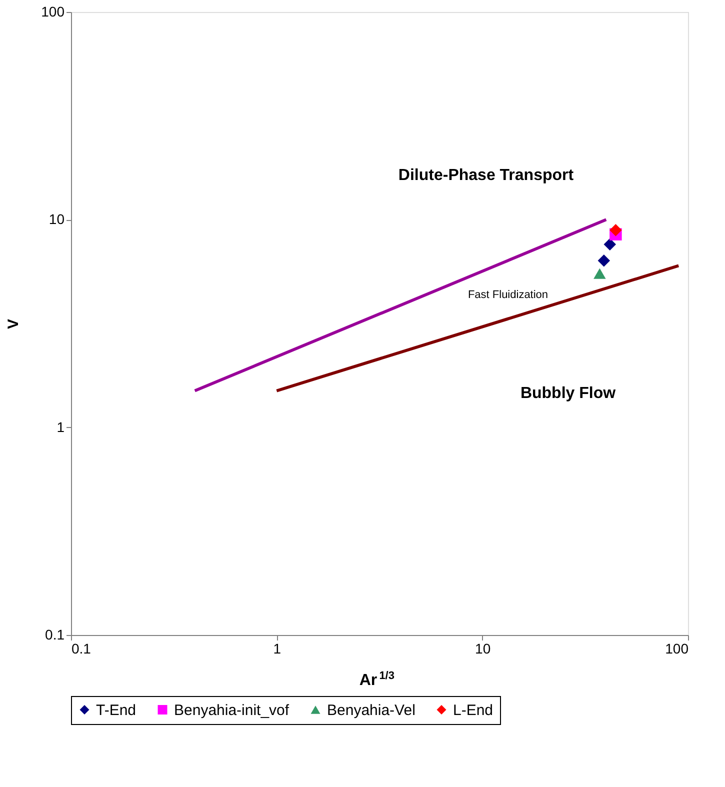 The height and width of the screenshot is (787, 725). I want to click on annotation: Bubbly Flow, so click(568, 393).